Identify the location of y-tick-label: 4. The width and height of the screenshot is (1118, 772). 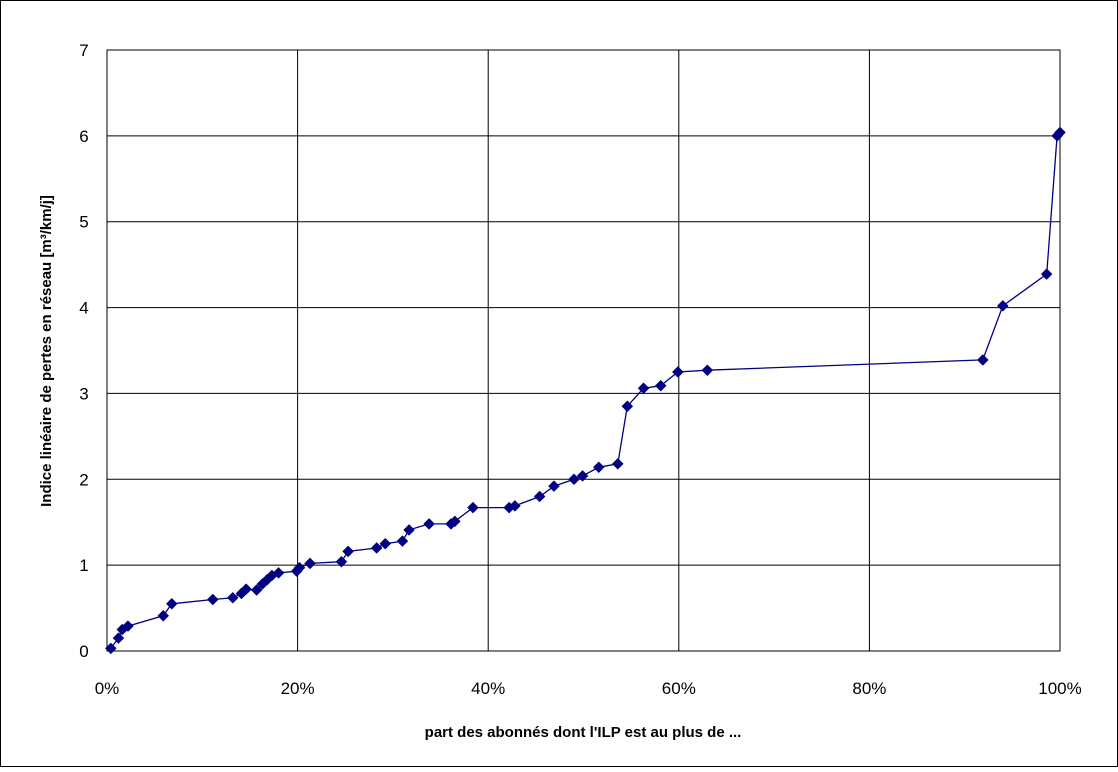
(83, 308).